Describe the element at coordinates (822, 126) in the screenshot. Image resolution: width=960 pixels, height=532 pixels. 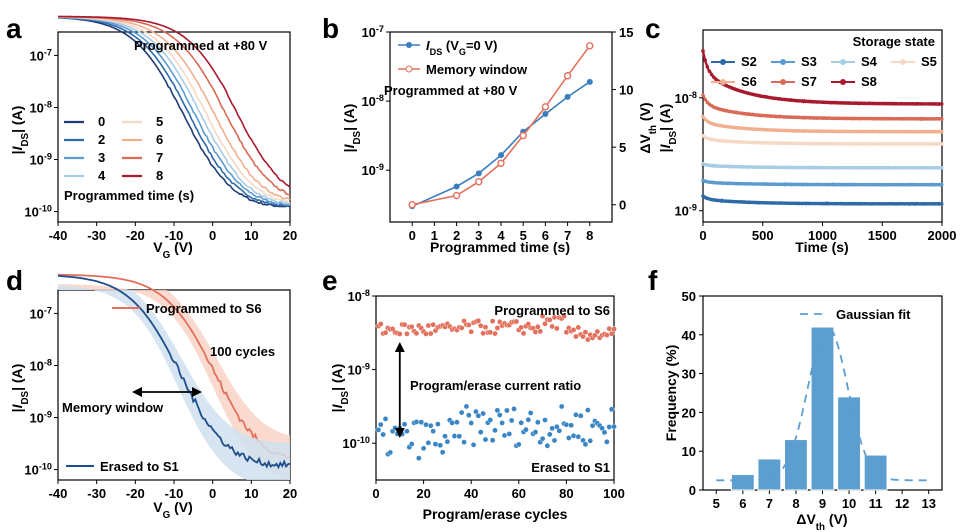
I see `plot-frame` at that location.